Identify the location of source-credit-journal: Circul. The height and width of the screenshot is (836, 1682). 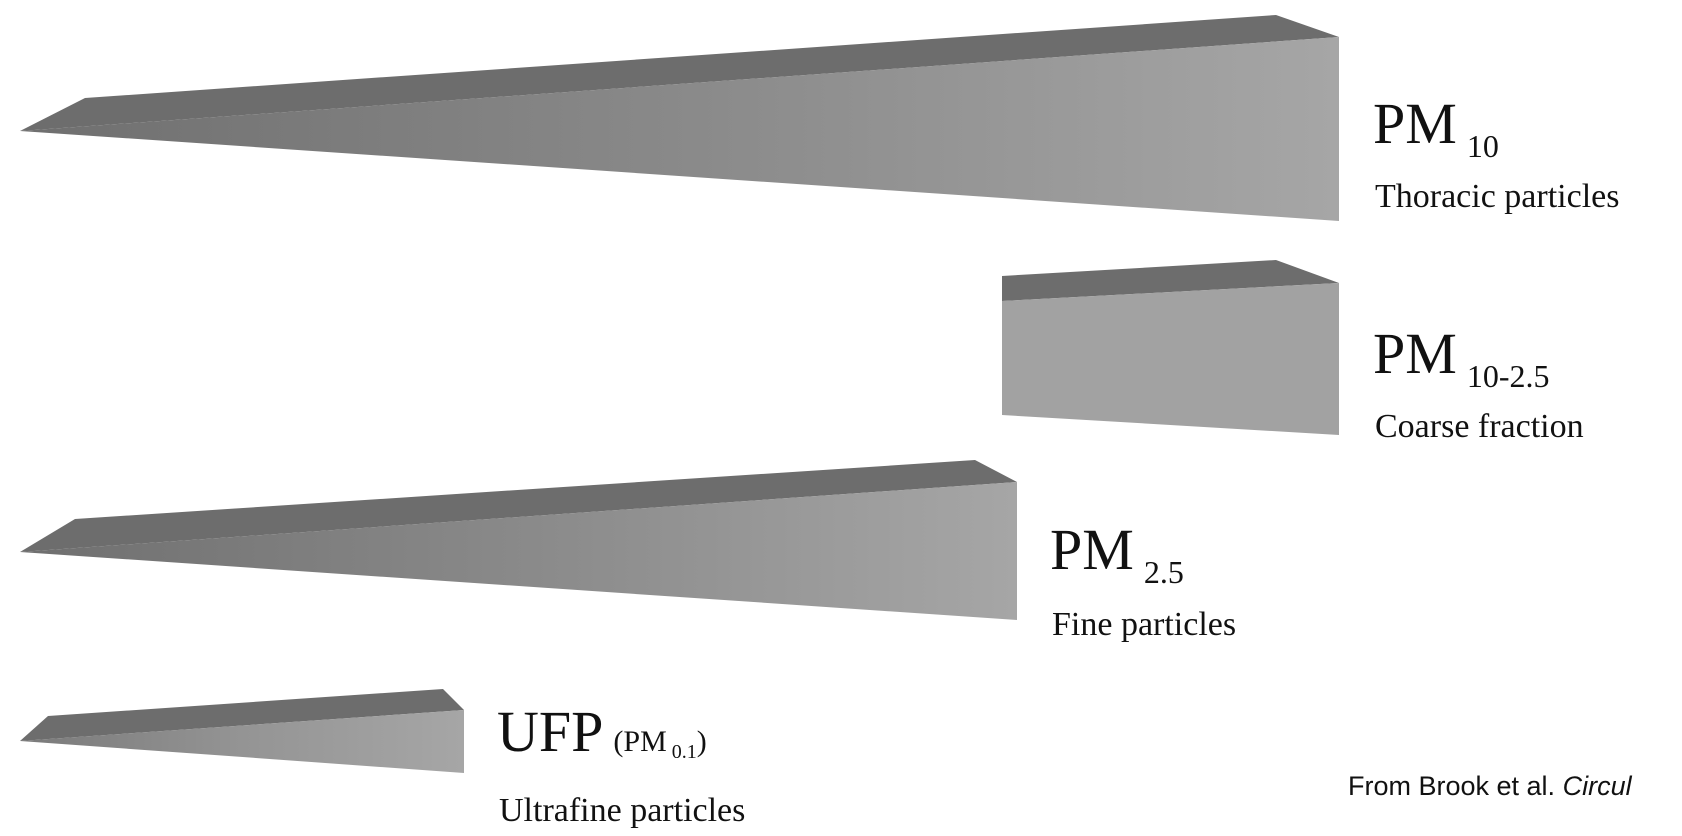
(1597, 786).